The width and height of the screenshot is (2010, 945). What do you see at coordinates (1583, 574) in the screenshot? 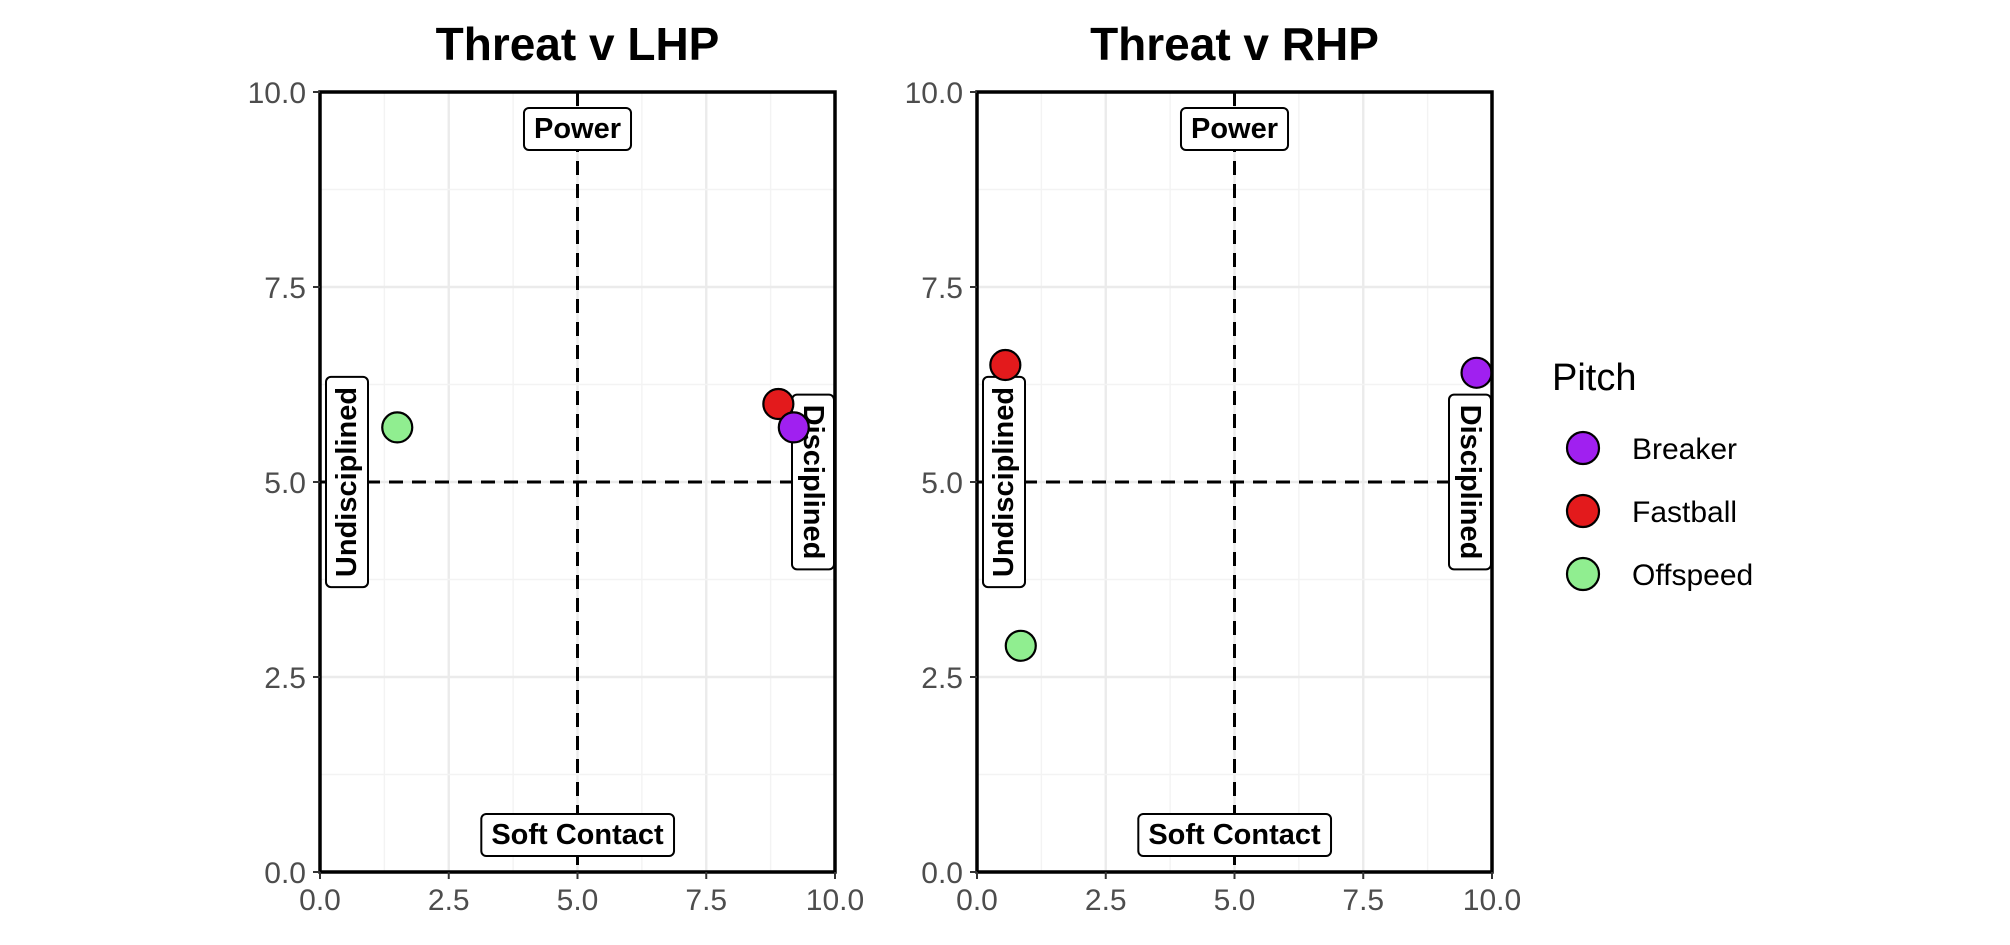
I see `legend-key-offspeed` at bounding box center [1583, 574].